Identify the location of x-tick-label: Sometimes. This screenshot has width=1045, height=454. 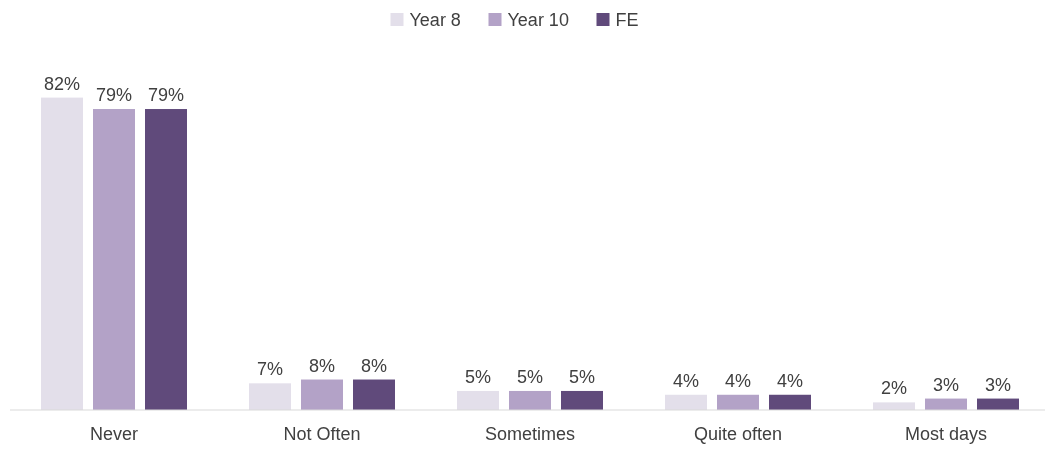
(530, 434).